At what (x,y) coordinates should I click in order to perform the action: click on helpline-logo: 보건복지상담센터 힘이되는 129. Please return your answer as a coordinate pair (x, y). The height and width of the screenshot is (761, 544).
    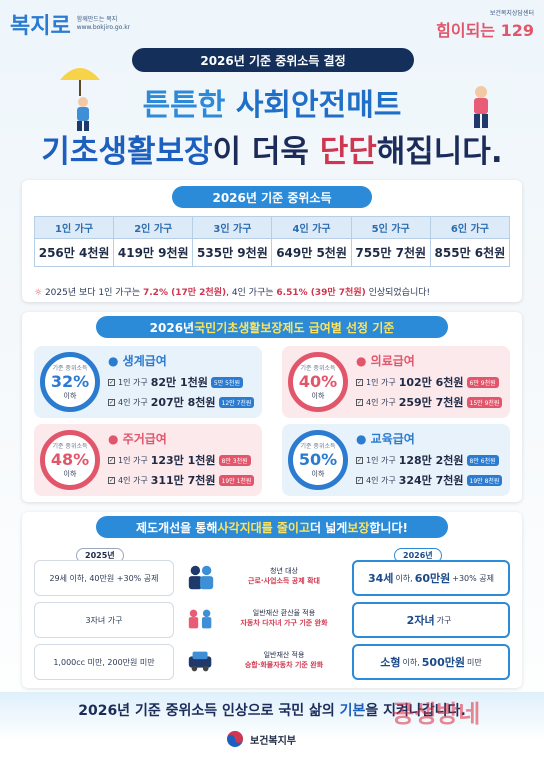
    Looking at the image, I should click on (485, 24).